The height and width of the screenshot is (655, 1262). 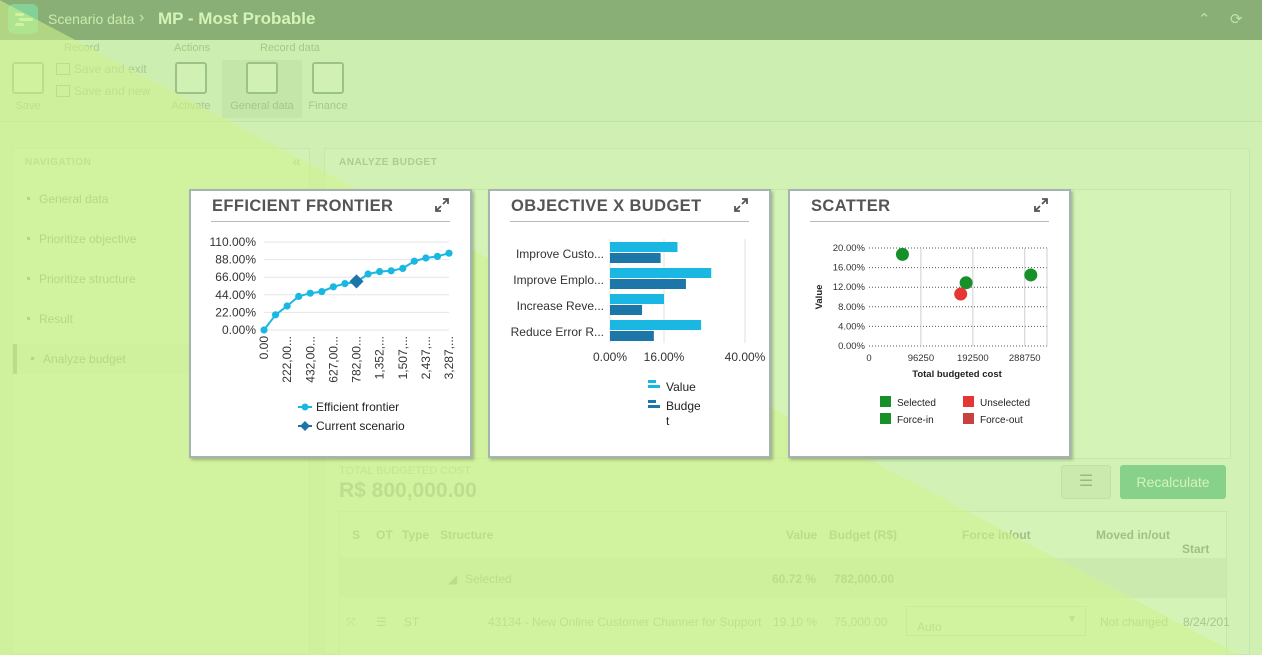 What do you see at coordinates (819, 297) in the screenshot?
I see `y-axis-label: Value` at bounding box center [819, 297].